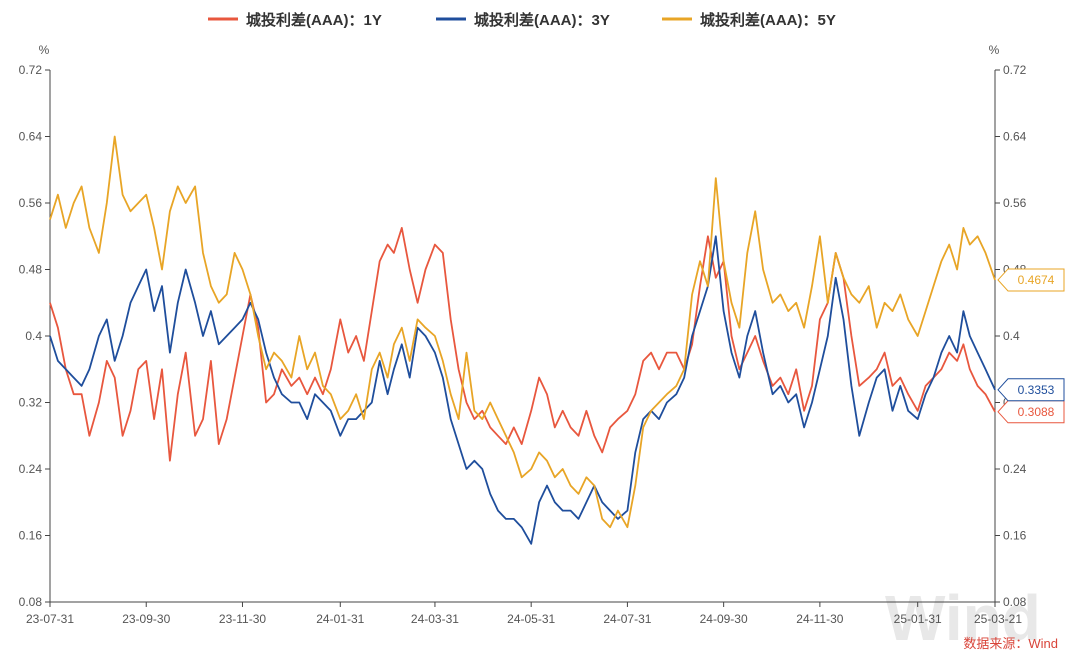 Image resolution: width=1080 pixels, height=659 pixels. I want to click on y-tick-left-label: 0.72, so click(31, 70).